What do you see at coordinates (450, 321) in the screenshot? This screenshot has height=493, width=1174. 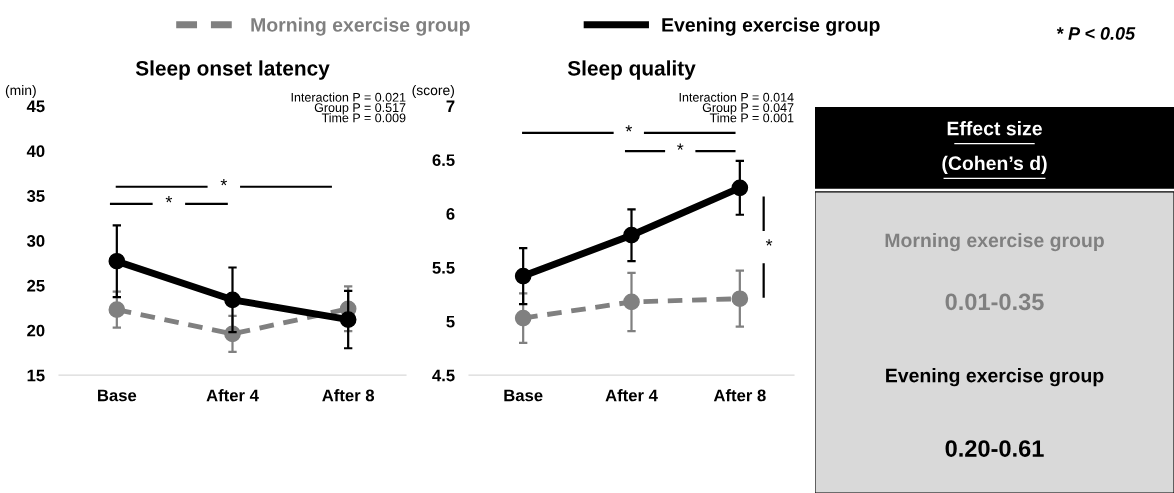 I see `y-tick-label: 5` at bounding box center [450, 321].